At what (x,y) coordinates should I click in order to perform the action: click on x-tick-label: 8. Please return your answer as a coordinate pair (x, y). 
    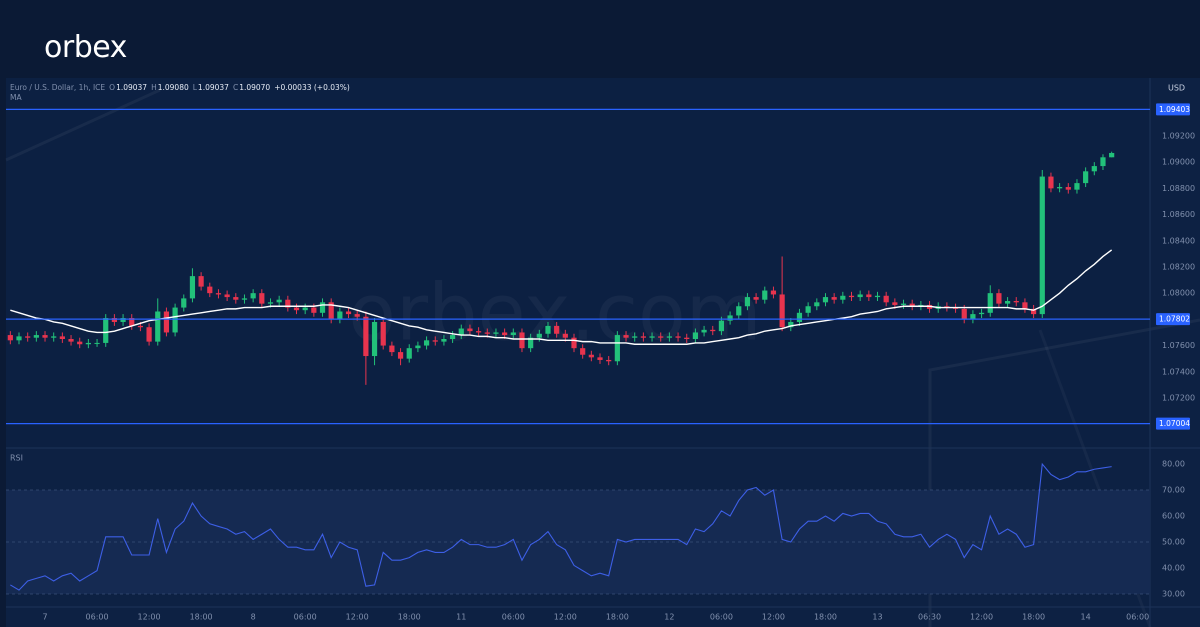
    Looking at the image, I should click on (253, 617).